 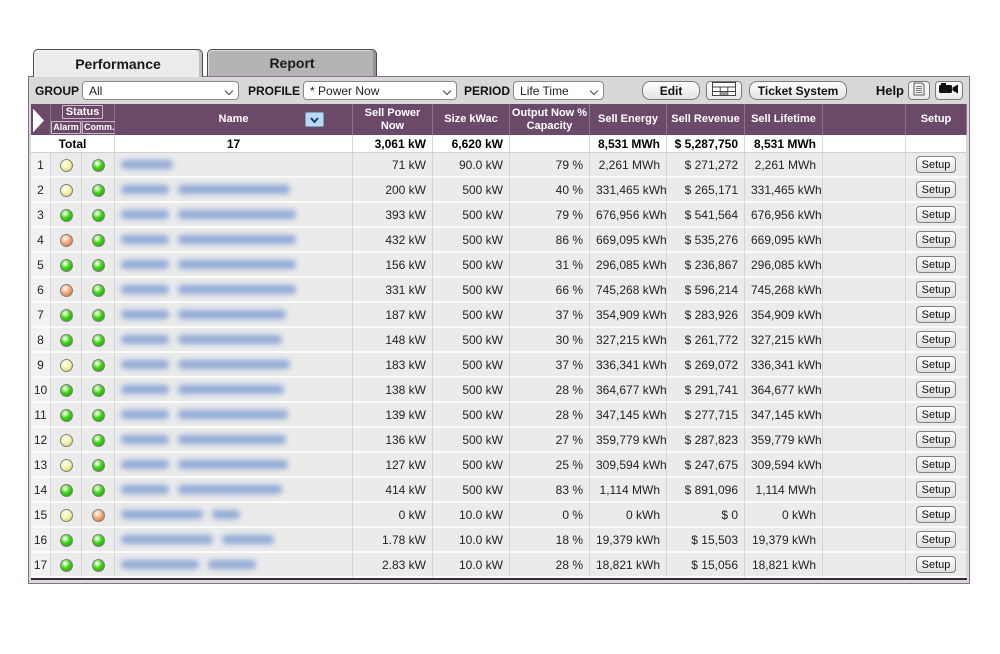 What do you see at coordinates (706, 490) in the screenshot?
I see `cell-revenue: $ 891,096` at bounding box center [706, 490].